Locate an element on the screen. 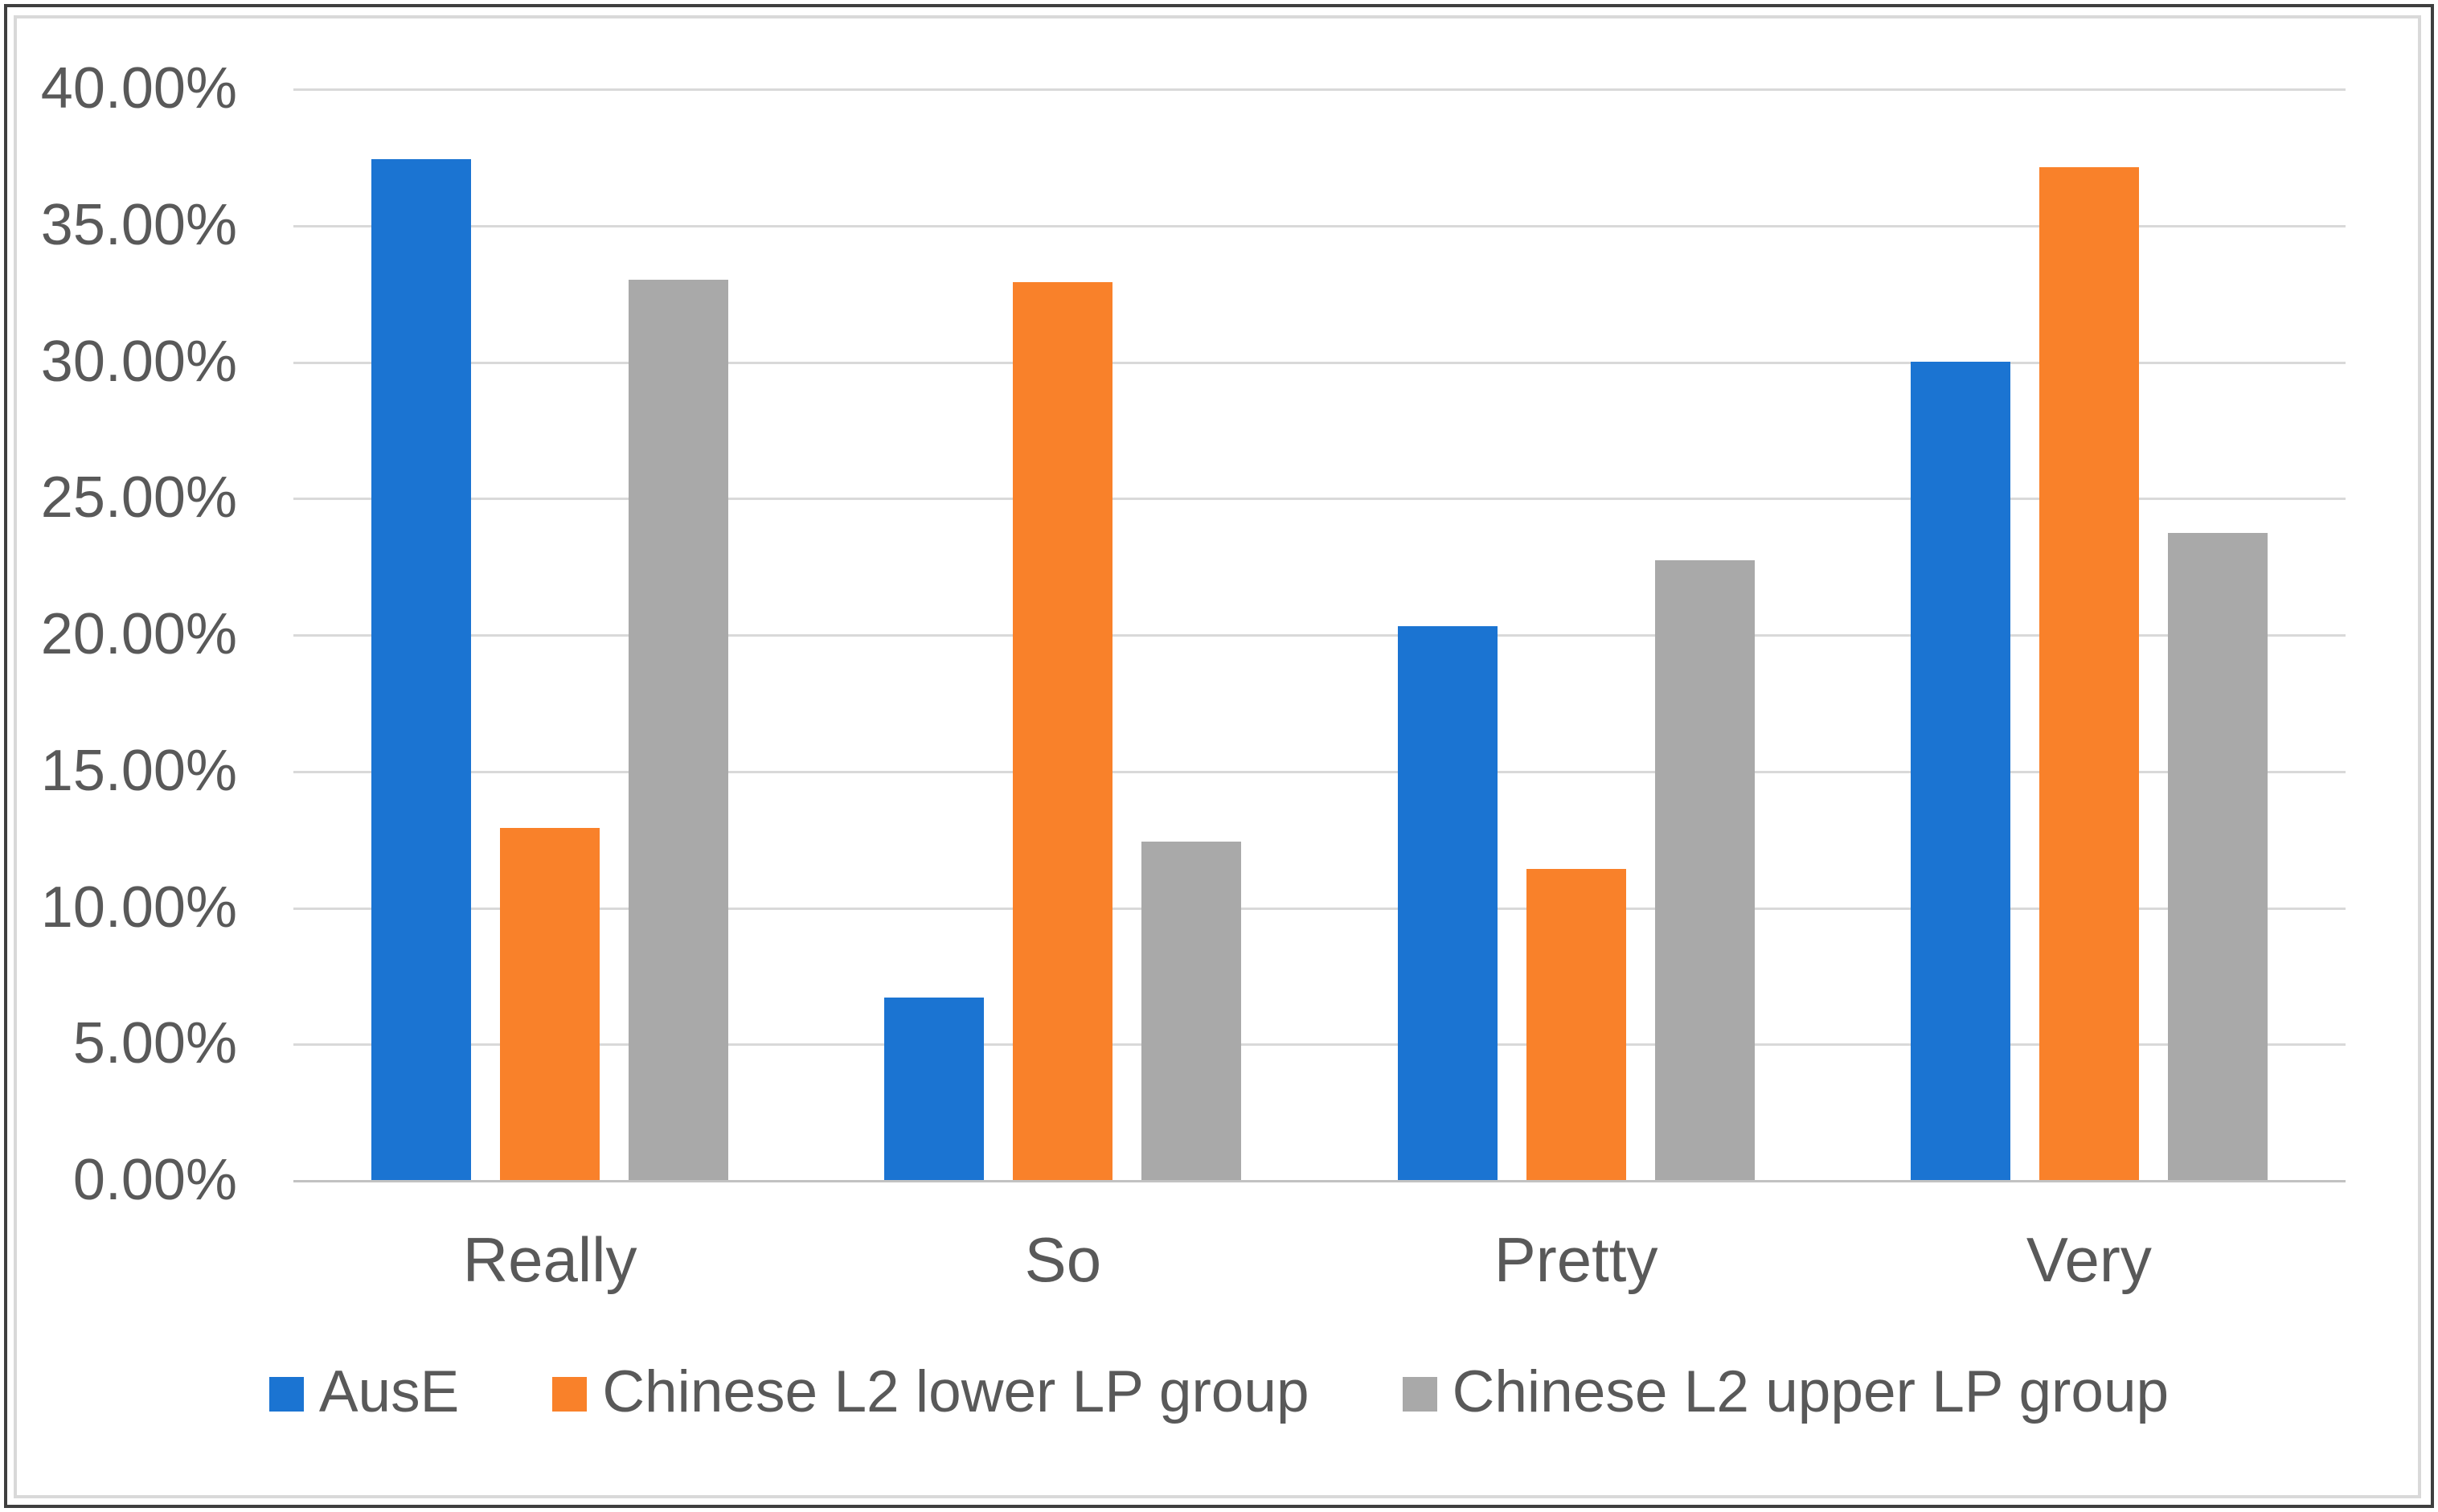  bar-chinese-l2-upper-lp-group-pretty is located at coordinates (1704, 870).